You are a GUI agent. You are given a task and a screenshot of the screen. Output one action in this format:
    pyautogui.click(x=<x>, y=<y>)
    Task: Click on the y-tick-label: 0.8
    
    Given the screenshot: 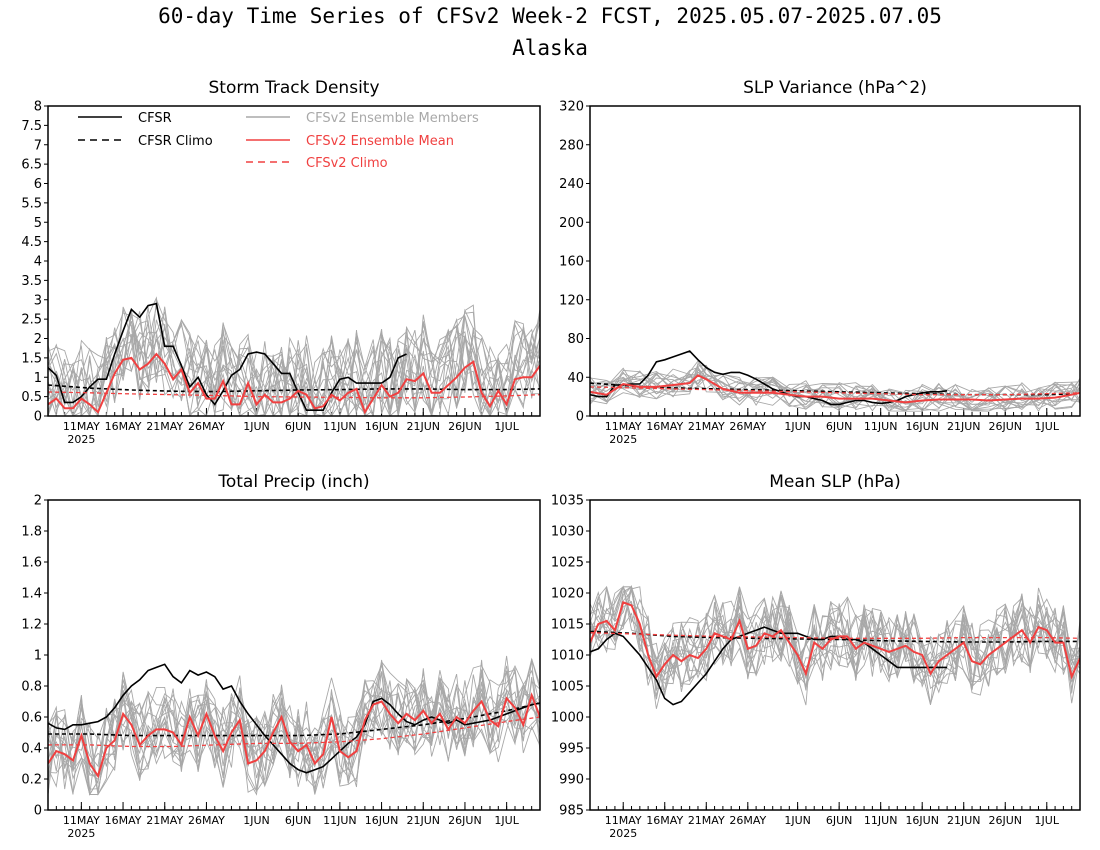 What is the action you would take?
    pyautogui.click(x=31, y=687)
    